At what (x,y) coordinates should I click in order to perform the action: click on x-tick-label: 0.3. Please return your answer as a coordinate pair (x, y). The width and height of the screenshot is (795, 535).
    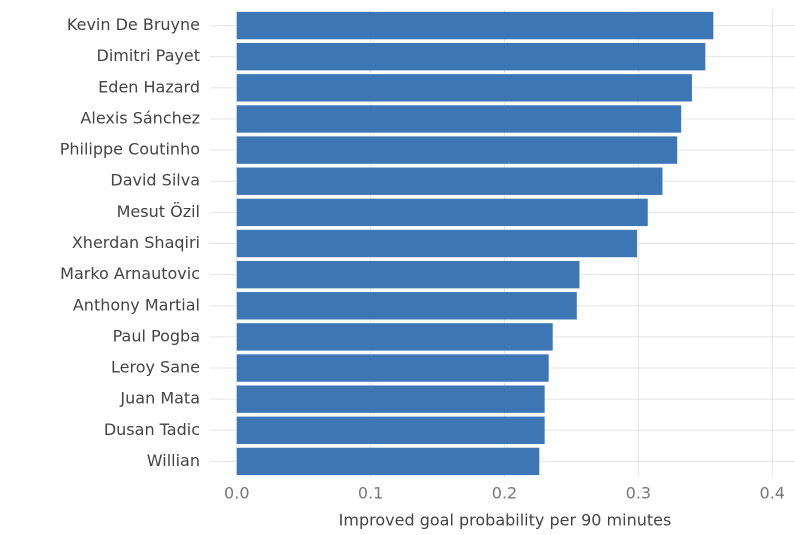
    Looking at the image, I should click on (638, 493).